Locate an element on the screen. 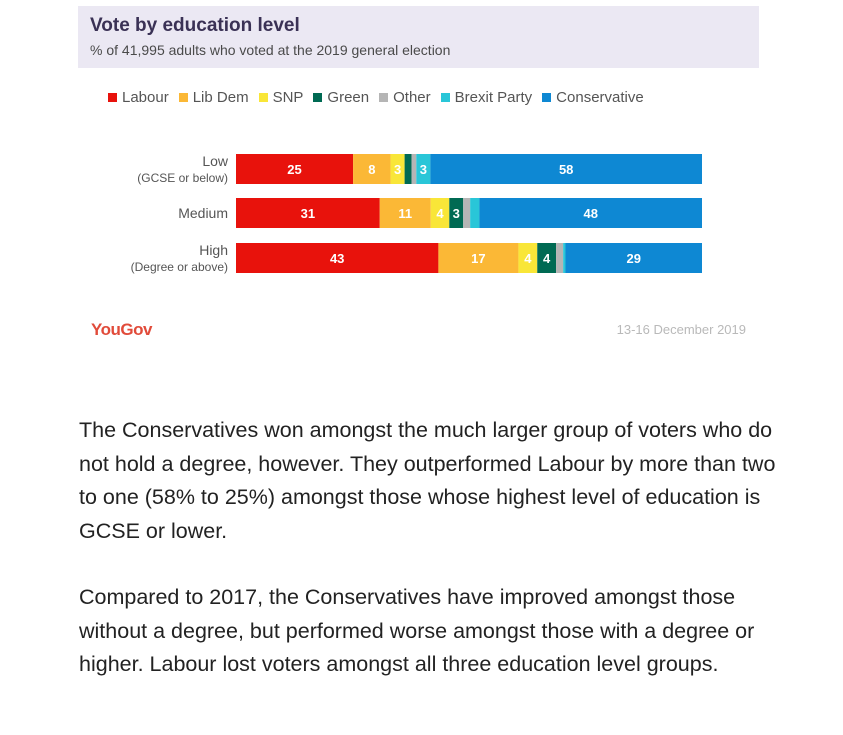  legend-item-lib-dem: Lib Dem is located at coordinates (213, 97).